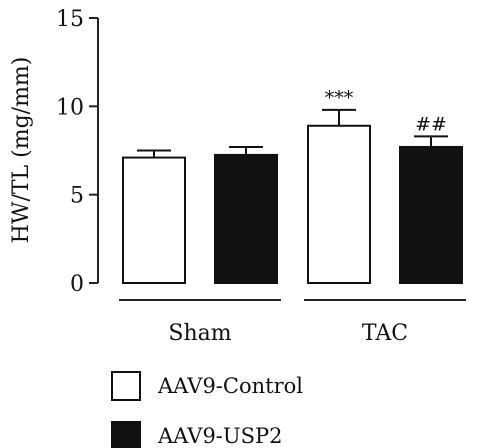 This screenshot has height=448, width=500. What do you see at coordinates (385, 333) in the screenshot?
I see `x-category-label: TAC` at bounding box center [385, 333].